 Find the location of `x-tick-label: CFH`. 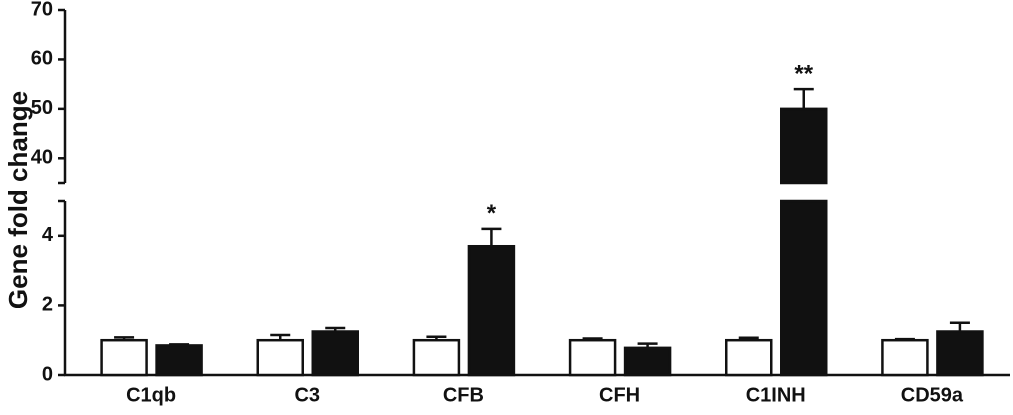

x-tick-label: CFH is located at coordinates (619, 395).